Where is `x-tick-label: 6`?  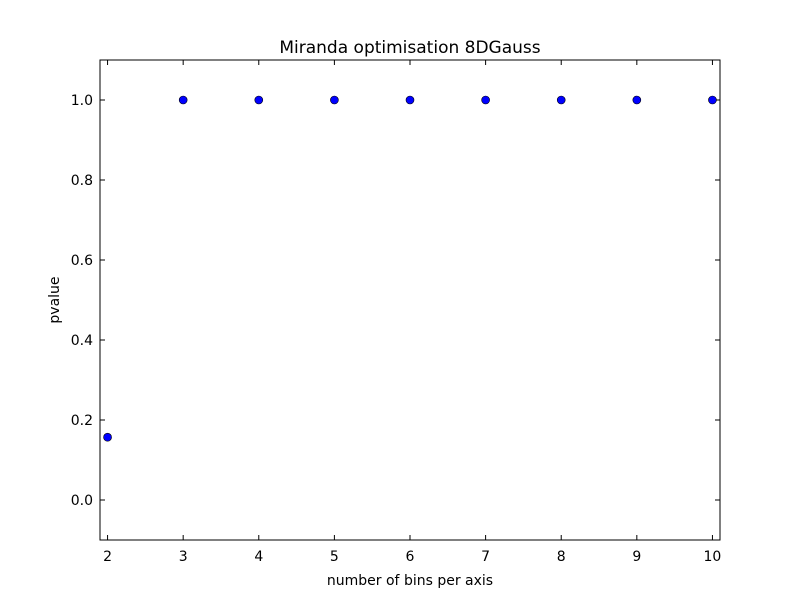
x-tick-label: 6 is located at coordinates (410, 557).